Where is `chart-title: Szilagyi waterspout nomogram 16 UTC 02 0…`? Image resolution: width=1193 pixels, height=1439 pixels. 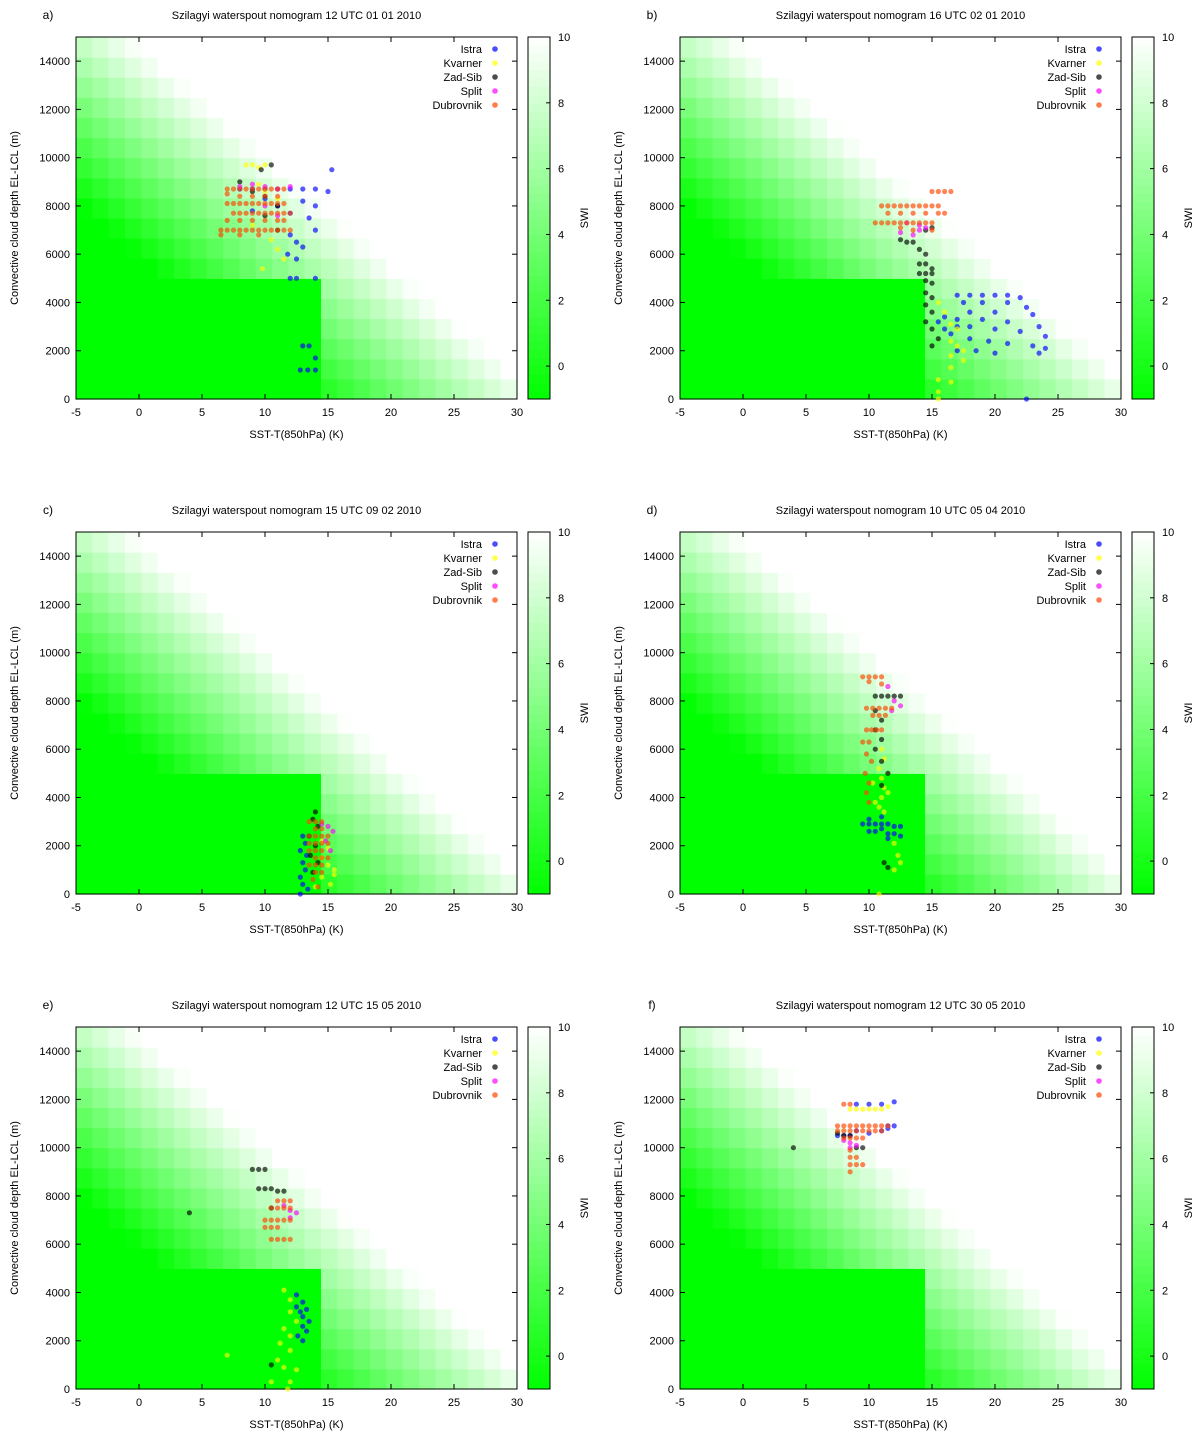 chart-title: Szilagyi waterspout nomogram 16 UTC 02 0… is located at coordinates (900, 16).